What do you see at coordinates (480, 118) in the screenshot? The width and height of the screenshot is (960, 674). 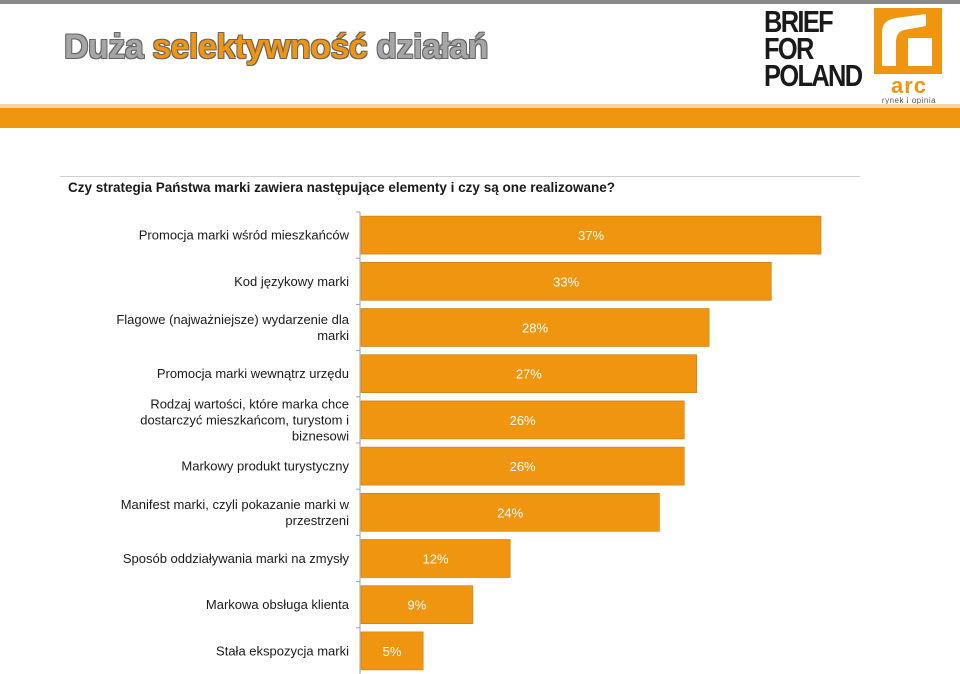 I see `header-band` at bounding box center [480, 118].